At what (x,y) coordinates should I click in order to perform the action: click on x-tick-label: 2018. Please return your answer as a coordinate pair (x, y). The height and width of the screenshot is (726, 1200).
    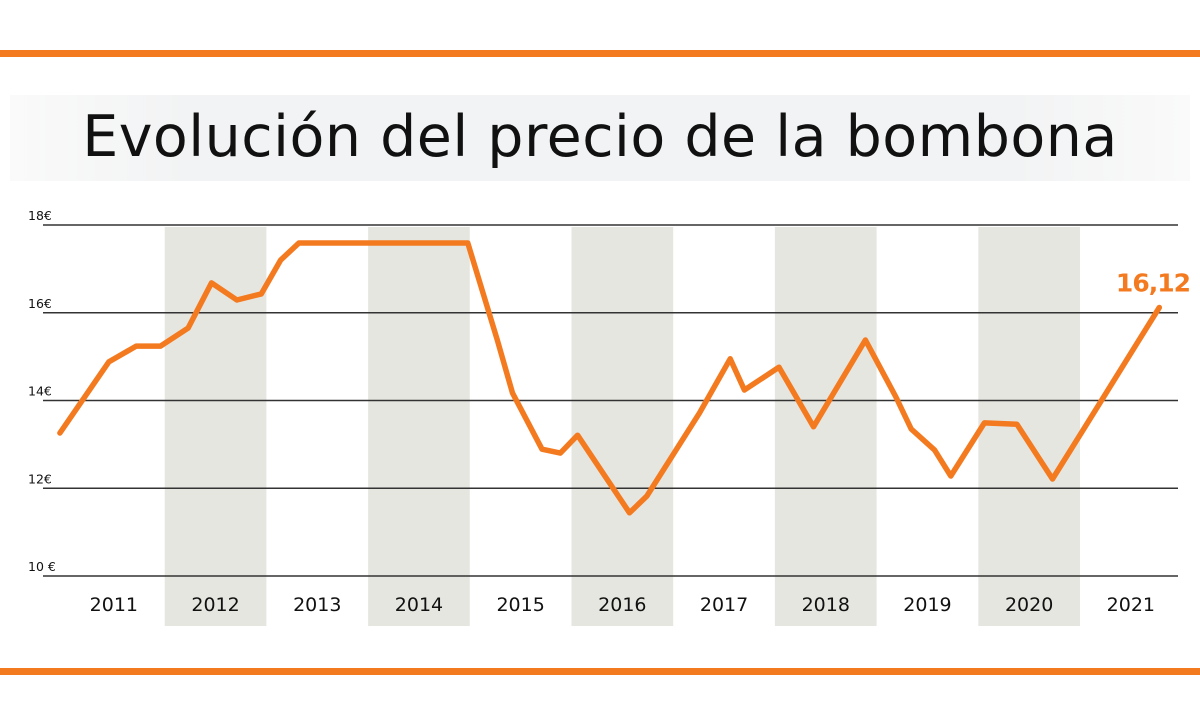
    Looking at the image, I should click on (826, 605).